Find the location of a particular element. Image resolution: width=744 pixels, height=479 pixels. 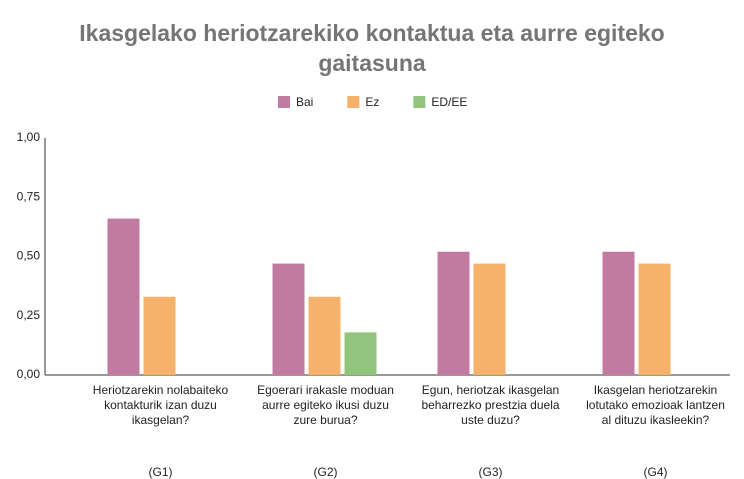

y-tick-label: 1,00 is located at coordinates (29, 137).